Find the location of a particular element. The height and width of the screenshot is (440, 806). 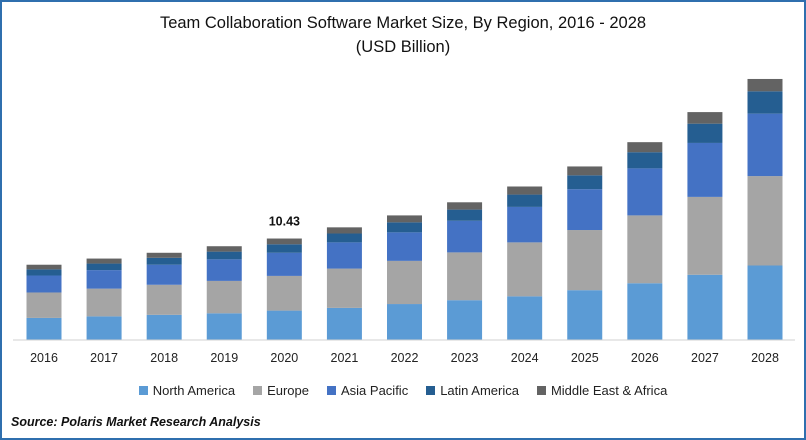

bar-segment-2027-middle-east-africa is located at coordinates (705, 118).